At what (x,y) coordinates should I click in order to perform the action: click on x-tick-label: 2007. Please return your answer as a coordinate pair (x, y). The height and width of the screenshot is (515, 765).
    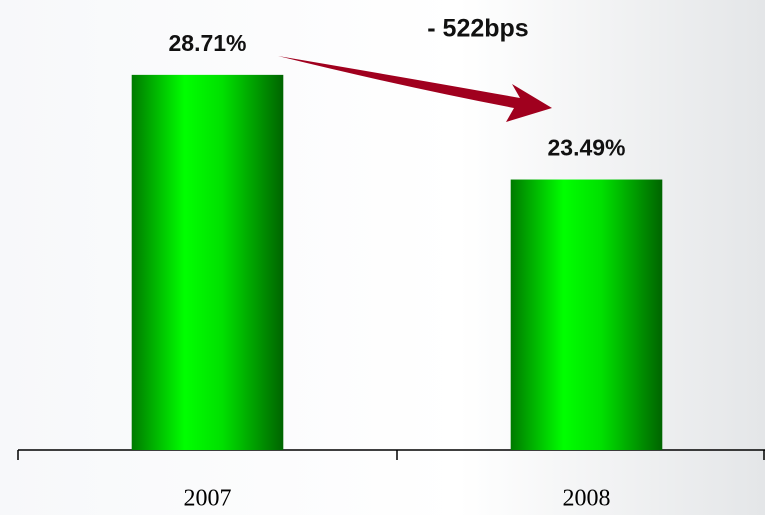
    Looking at the image, I should click on (208, 499).